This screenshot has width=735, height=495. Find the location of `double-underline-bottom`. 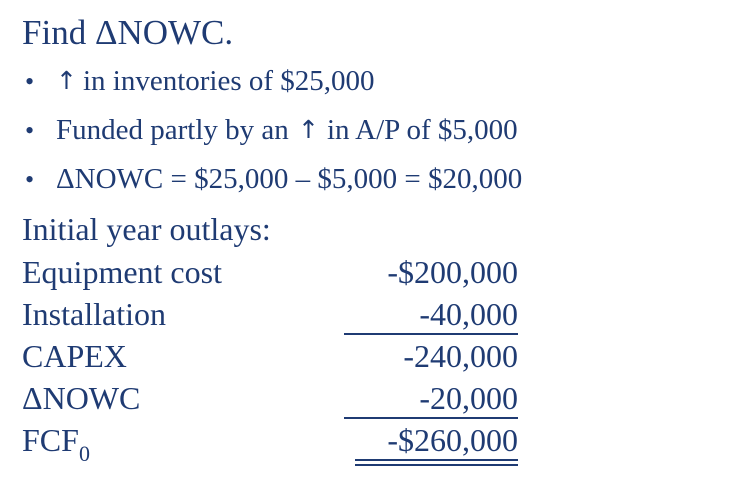

double-underline-bottom is located at coordinates (436, 465).